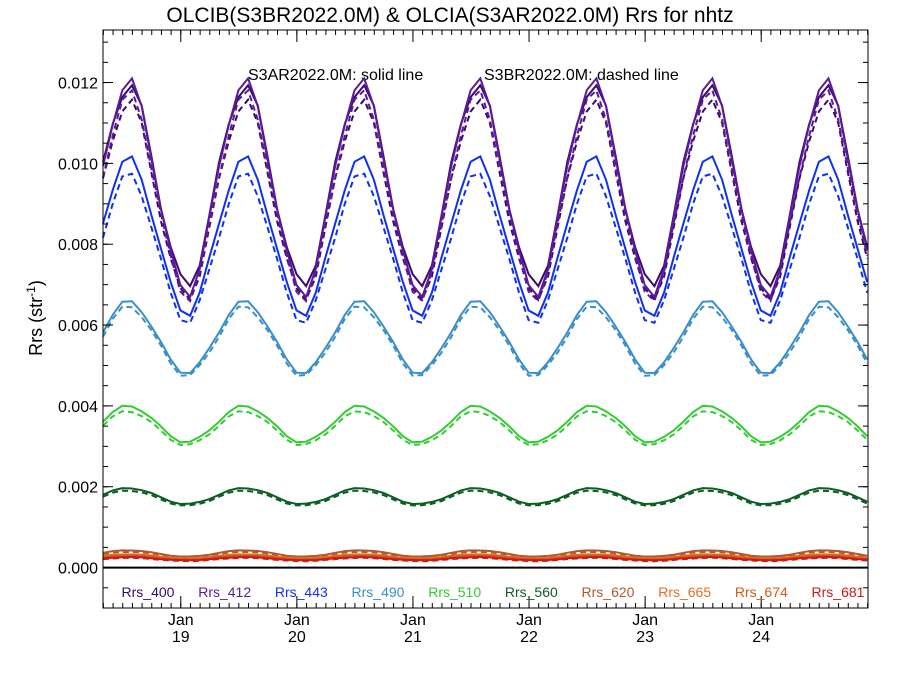 This screenshot has width=900, height=675. What do you see at coordinates (297, 637) in the screenshot?
I see `x-tick-label-year: 20` at bounding box center [297, 637].